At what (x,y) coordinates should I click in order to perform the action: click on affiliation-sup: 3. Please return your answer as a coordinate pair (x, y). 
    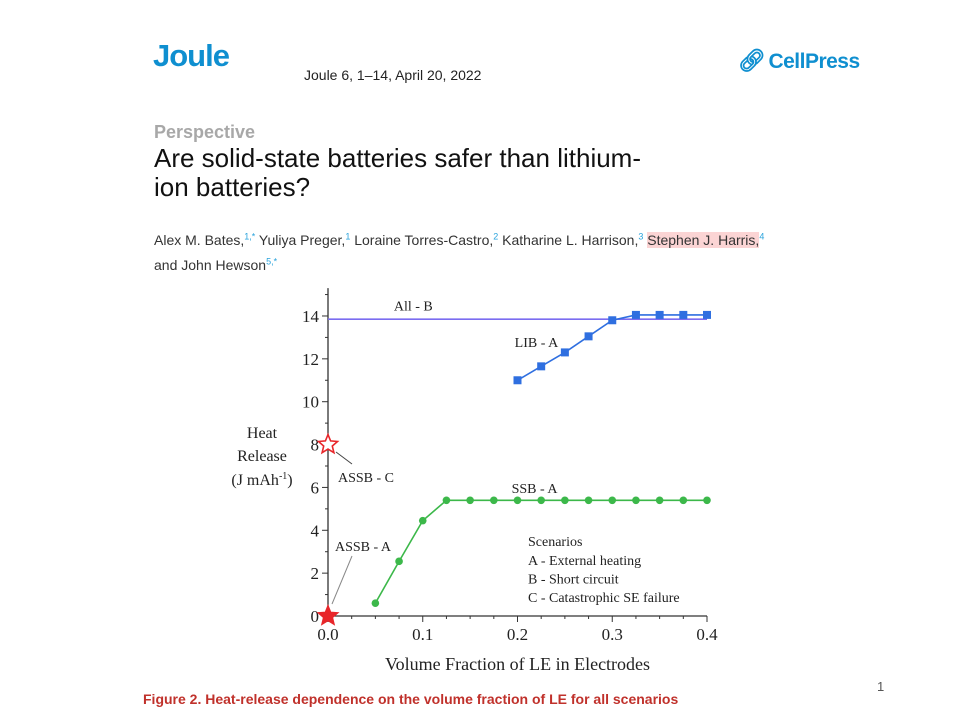
    Looking at the image, I should click on (641, 236).